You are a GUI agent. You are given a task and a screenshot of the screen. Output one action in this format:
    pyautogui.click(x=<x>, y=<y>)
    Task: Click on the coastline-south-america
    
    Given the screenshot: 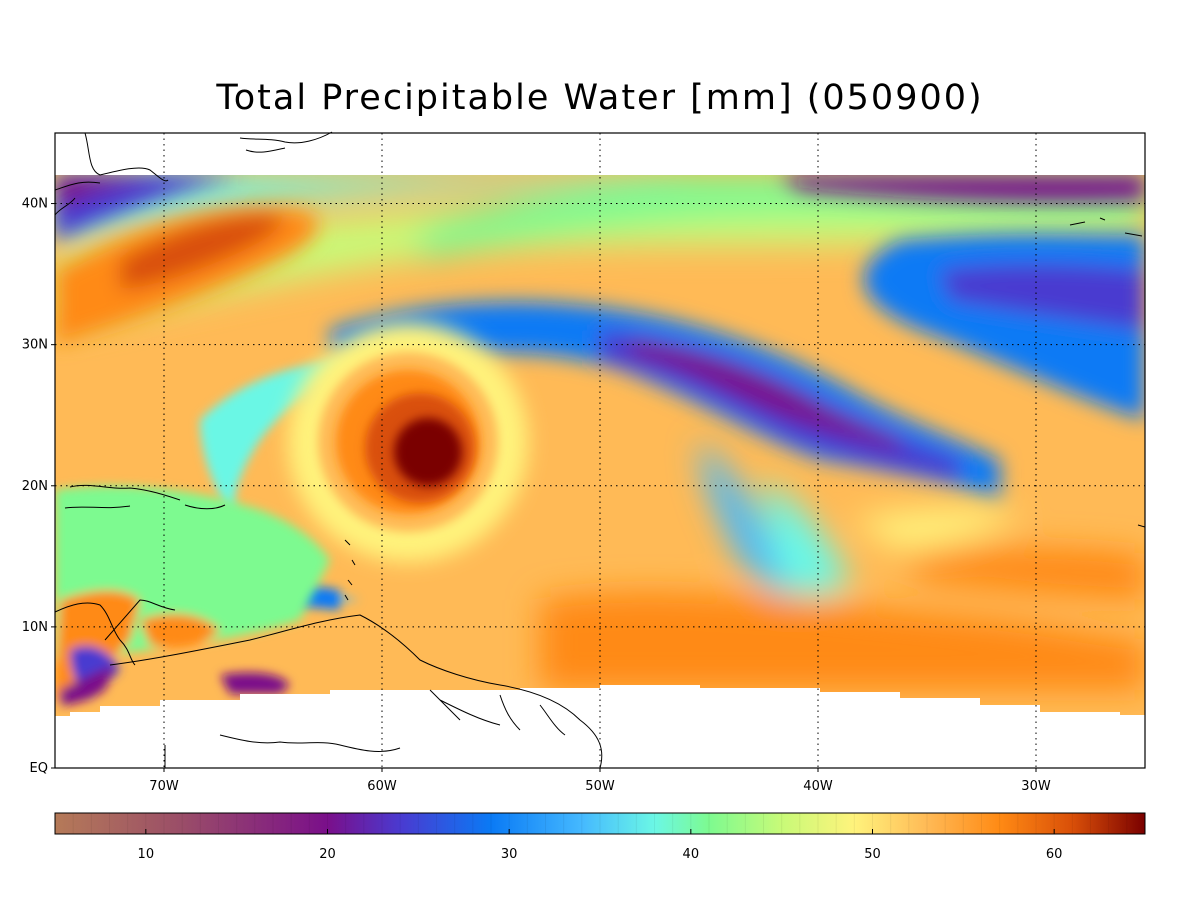 What is the action you would take?
    pyautogui.click(x=356, y=691)
    